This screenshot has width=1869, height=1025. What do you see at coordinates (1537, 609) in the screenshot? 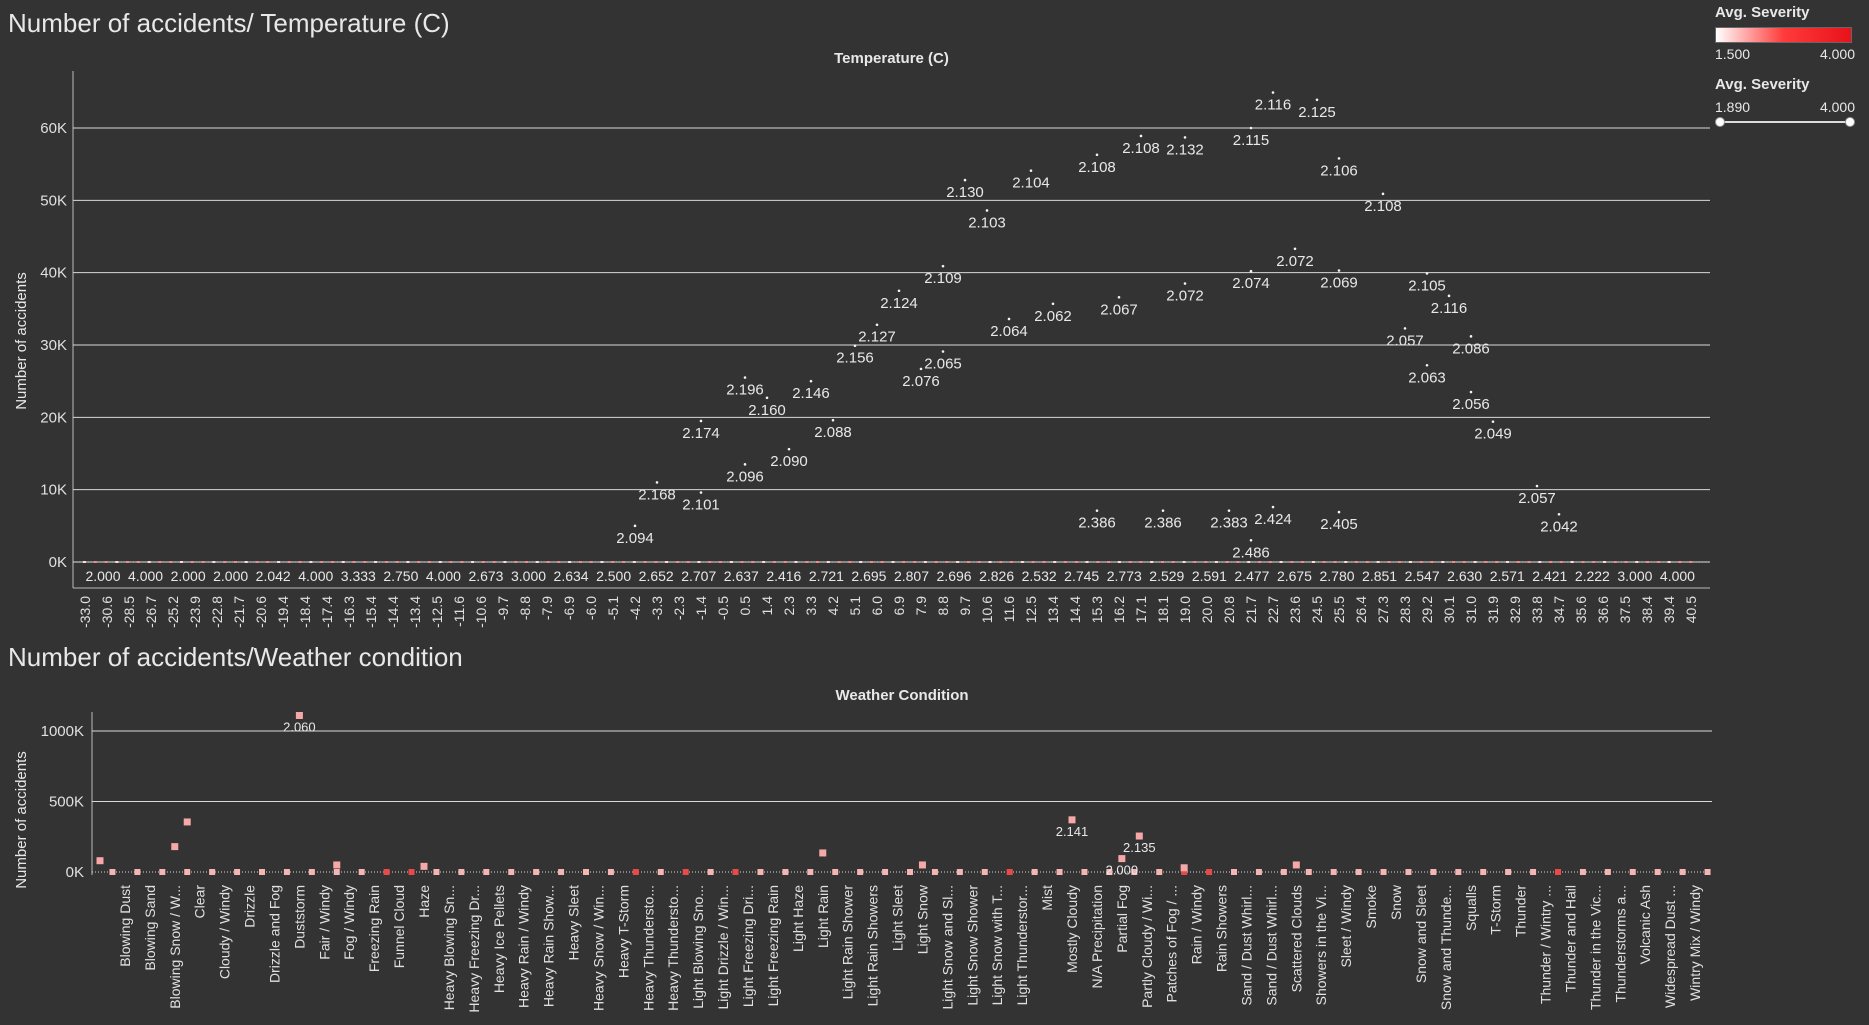
I see `chart1-x-tick: 33.8` at bounding box center [1537, 609].